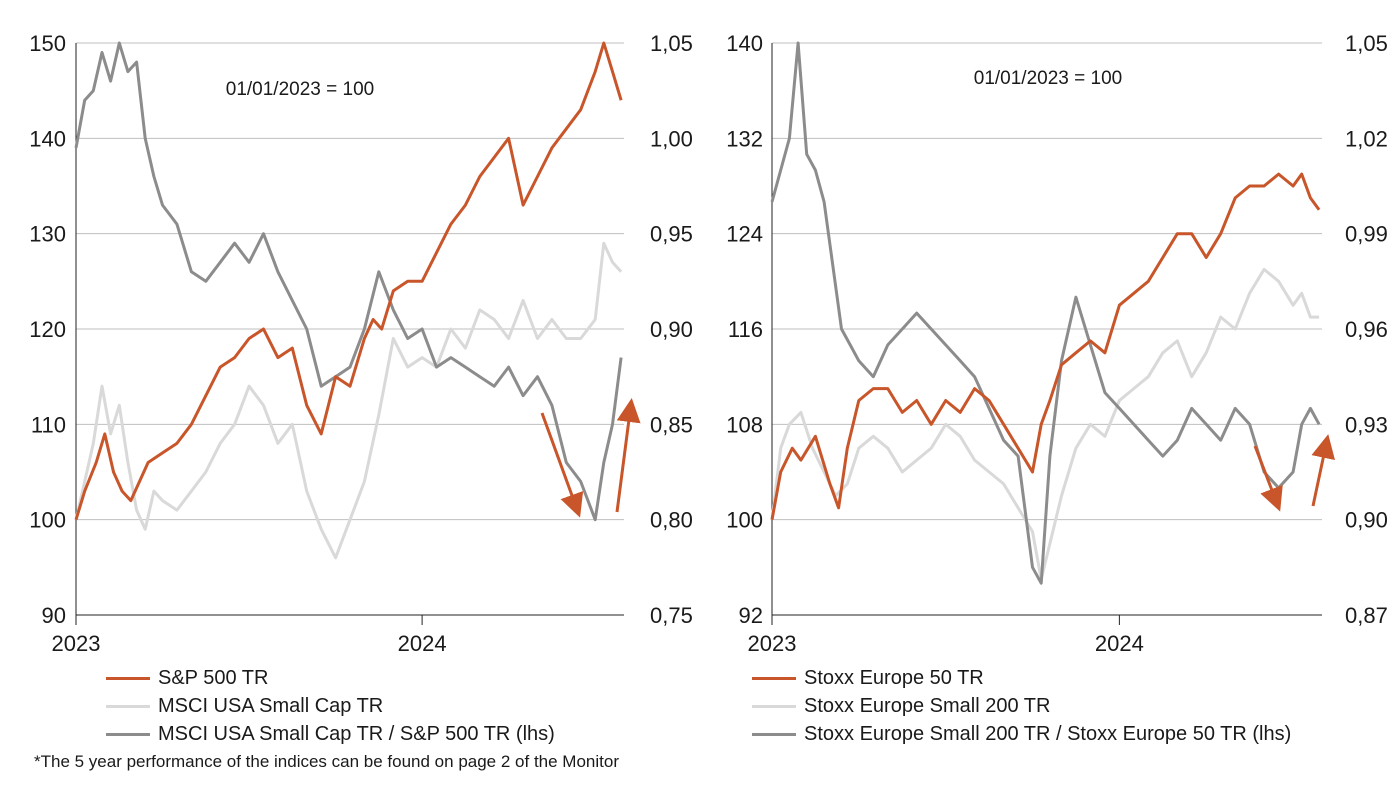 The width and height of the screenshot is (1400, 788). What do you see at coordinates (1119, 643) in the screenshot?
I see `x-tick-eu-1: 2024` at bounding box center [1119, 643].